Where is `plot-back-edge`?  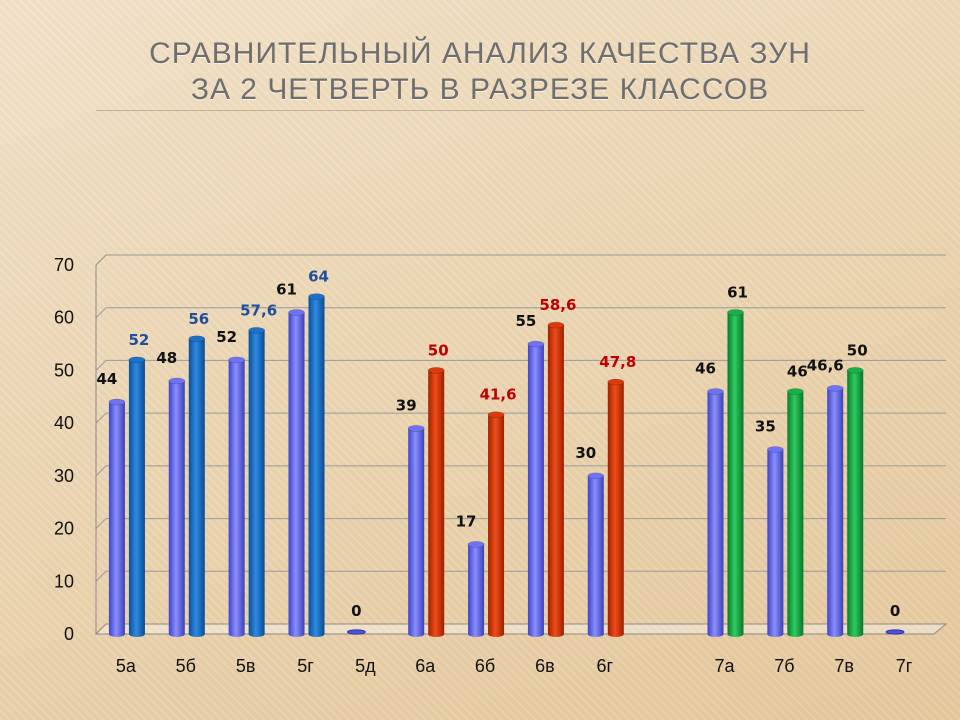
plot-back-edge is located at coordinates (520, 260).